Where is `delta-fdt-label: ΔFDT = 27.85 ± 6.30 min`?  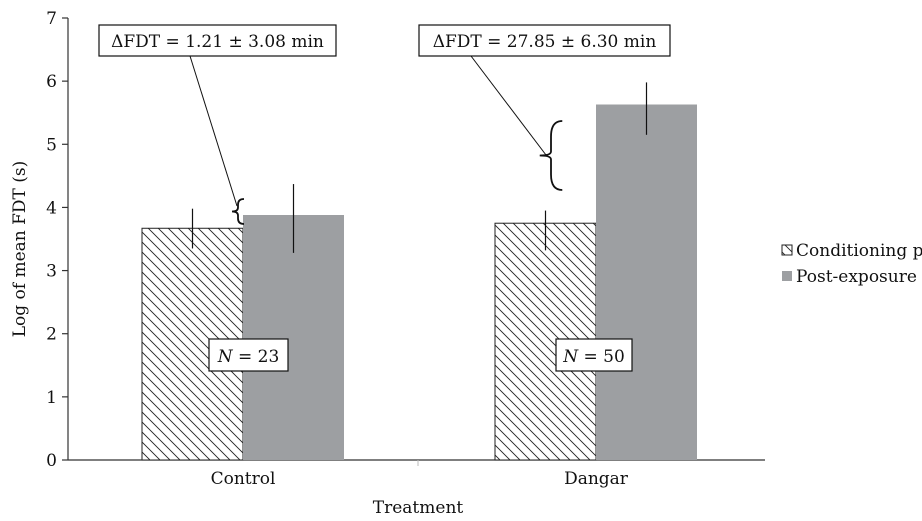 delta-fdt-label: ΔFDT = 27.85 ± 6.30 min is located at coordinates (545, 42).